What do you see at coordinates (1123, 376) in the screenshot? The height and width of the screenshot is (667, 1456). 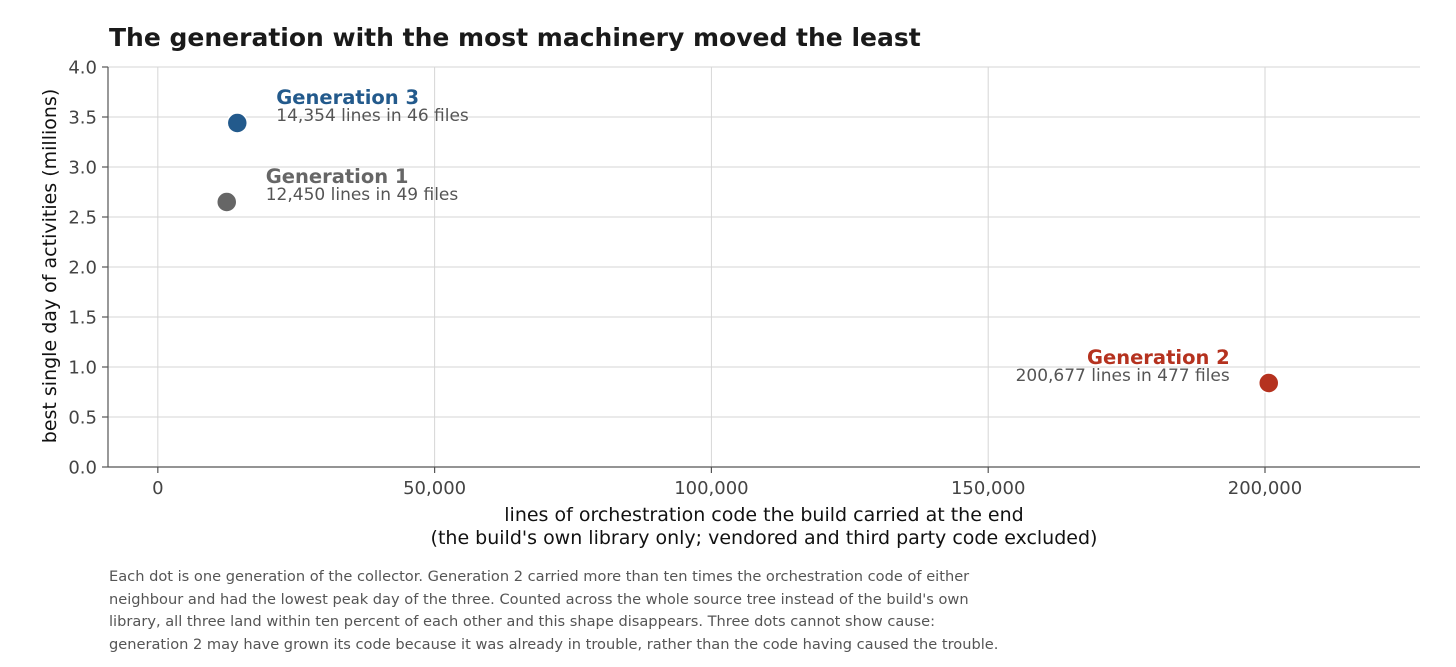 I see `point-detail-label: 200,677 lines in 477 files` at bounding box center [1123, 376].